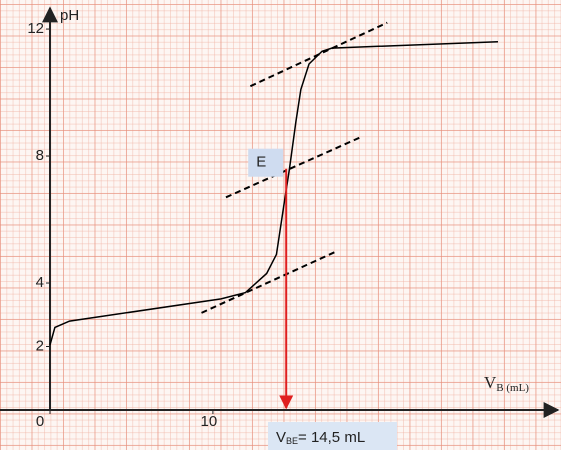 The image size is (561, 450). I want to click on x-label-subscript: B (mL), so click(512, 388).